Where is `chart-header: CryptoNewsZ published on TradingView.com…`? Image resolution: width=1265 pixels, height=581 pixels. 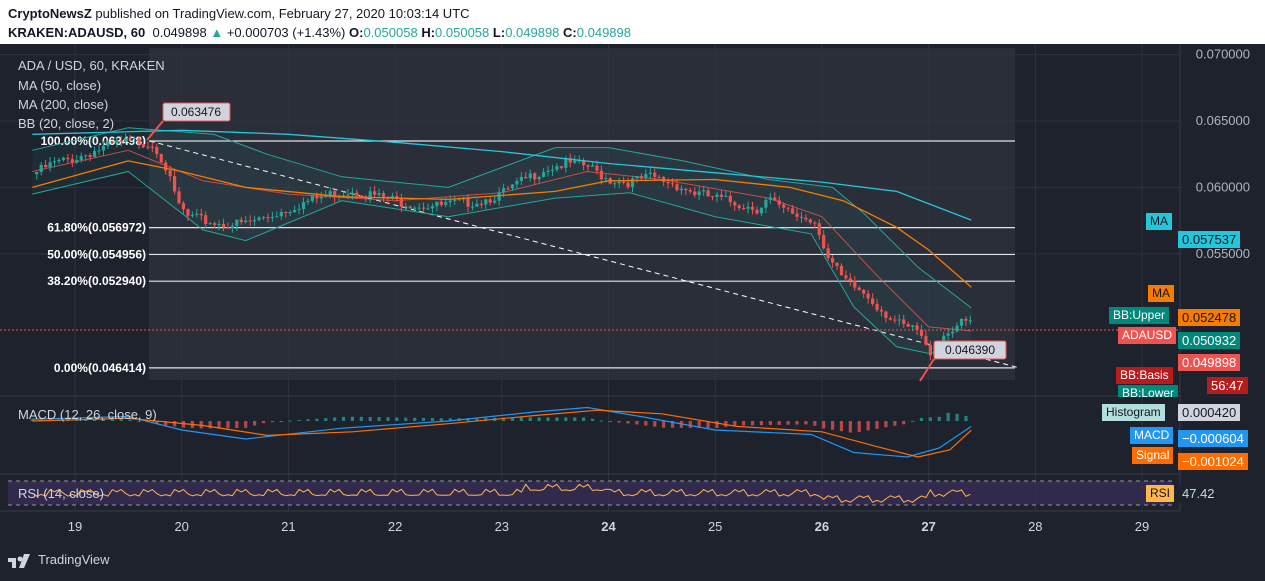
chart-header: CryptoNewsZ published on TradingView.com… is located at coordinates (632, 22).